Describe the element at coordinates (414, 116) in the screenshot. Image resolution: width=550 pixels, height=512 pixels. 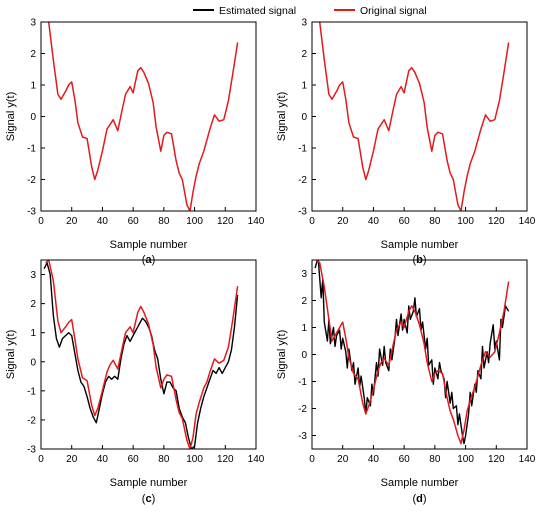
I see `series-line-original-b` at that location.